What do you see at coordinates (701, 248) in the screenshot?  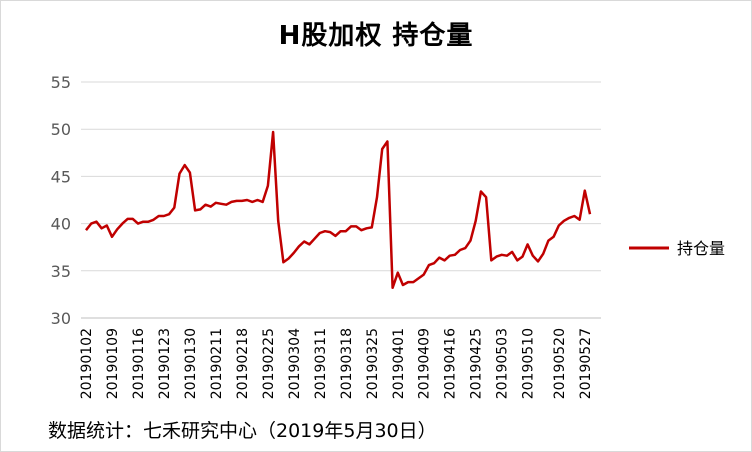 I see `legend-label: 持仓量` at bounding box center [701, 248].